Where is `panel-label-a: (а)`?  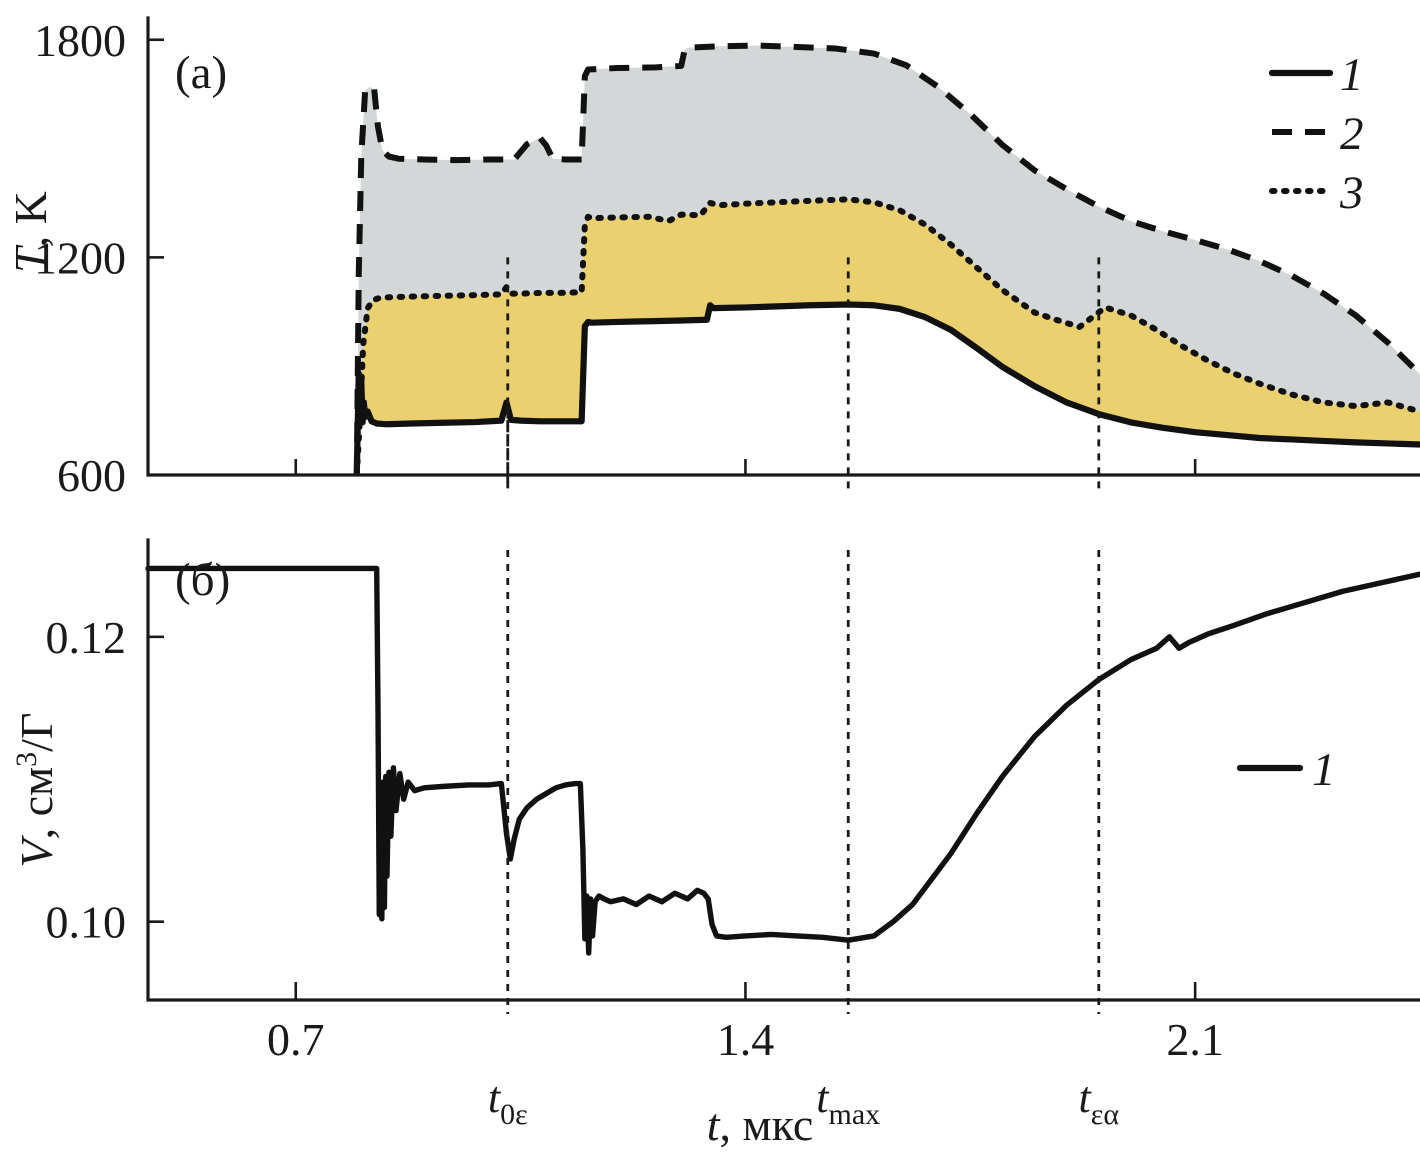
panel-label-a: (а) is located at coordinates (201, 73).